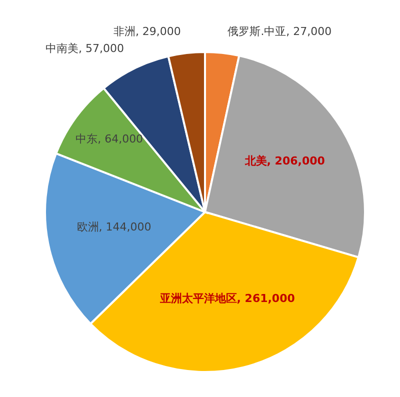 This screenshot has width=400, height=397. I want to click on slice-label: 中南美, 57,000, so click(85, 48).